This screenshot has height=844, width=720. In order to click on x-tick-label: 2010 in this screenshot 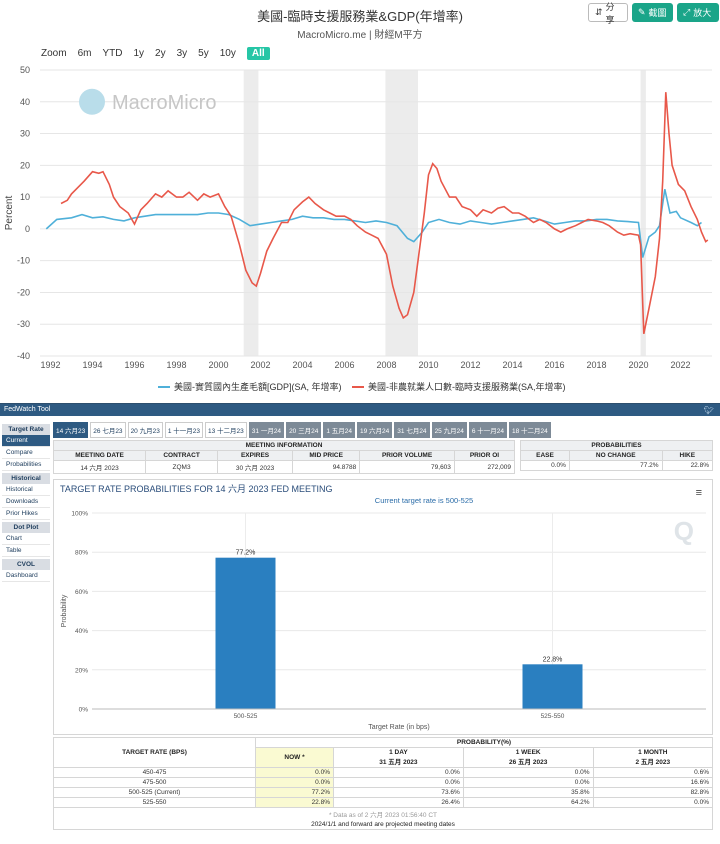, I will do `click(428, 365)`.